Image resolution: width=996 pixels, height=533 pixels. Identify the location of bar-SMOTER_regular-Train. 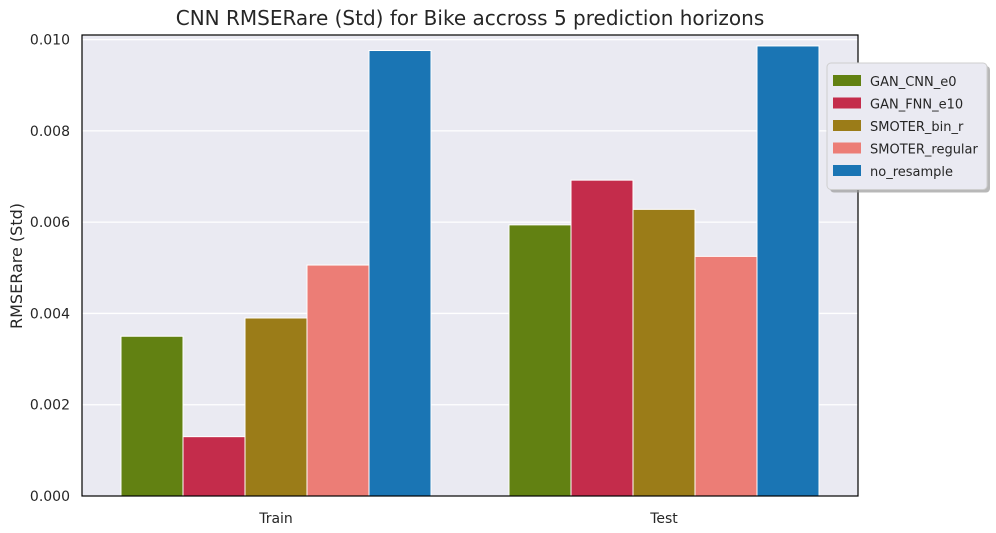
(338, 380).